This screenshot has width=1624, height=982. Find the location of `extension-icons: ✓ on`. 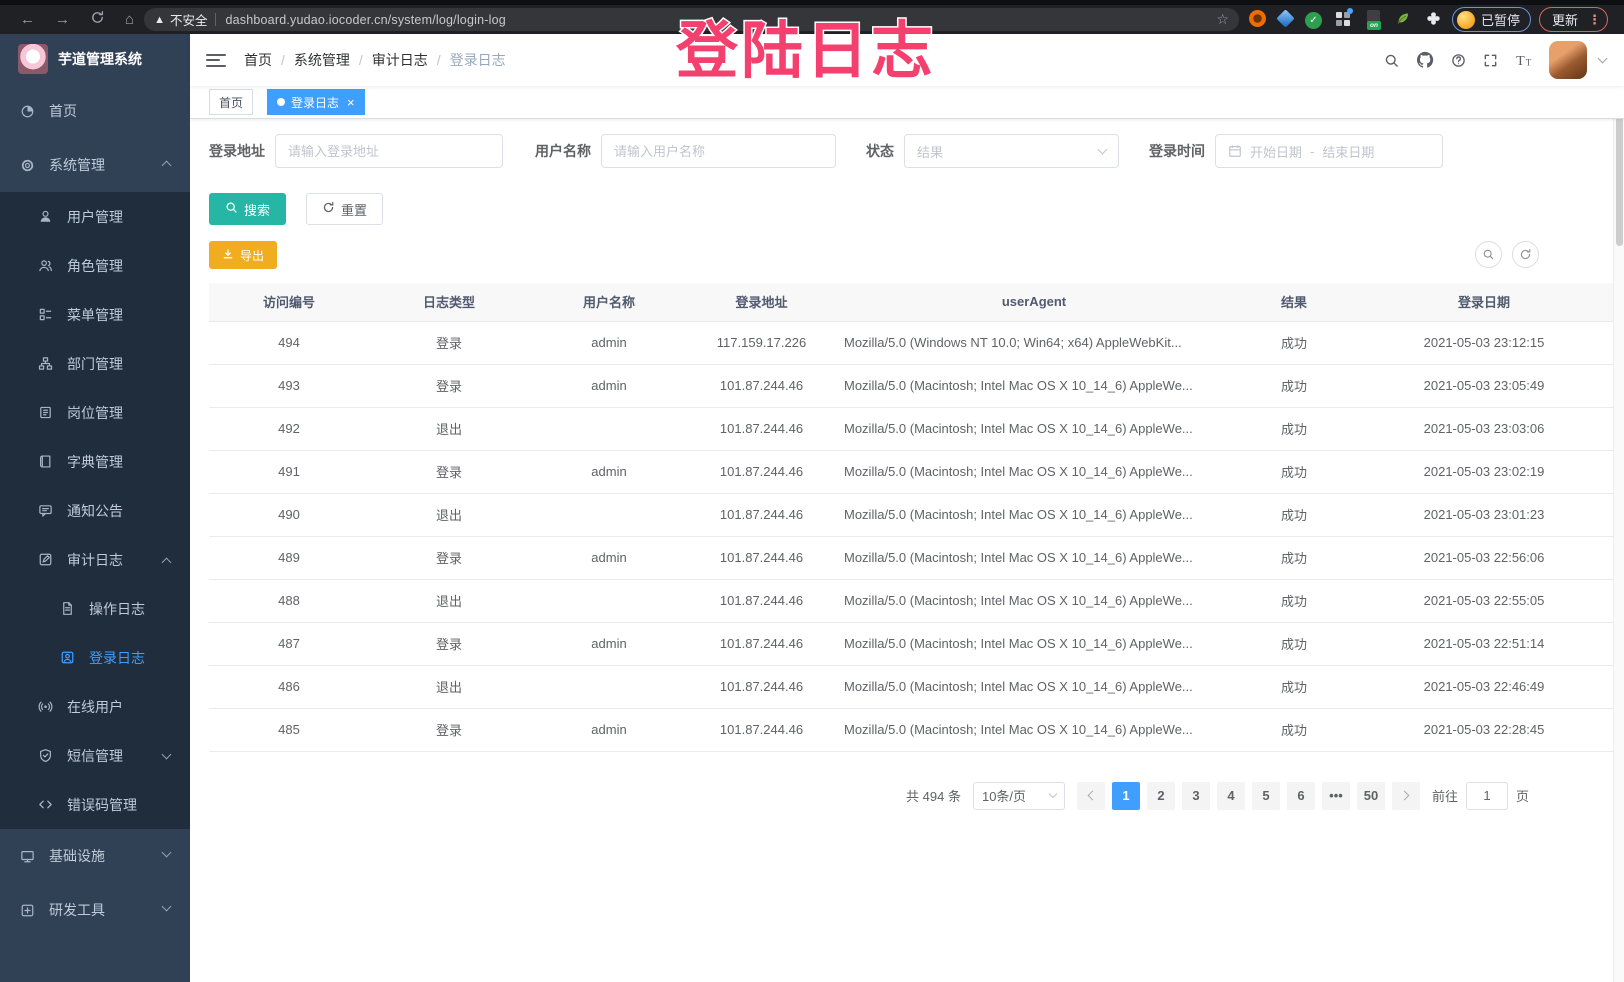

extension-icons: ✓ on is located at coordinates (1345, 18).